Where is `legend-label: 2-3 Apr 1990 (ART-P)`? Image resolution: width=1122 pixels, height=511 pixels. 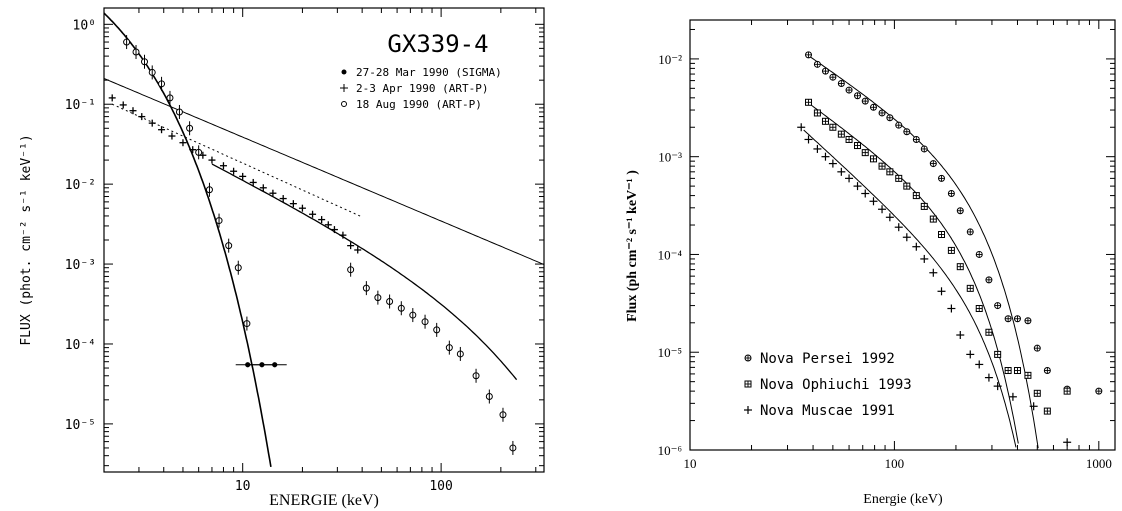 legend-label: 2-3 Apr 1990 (ART-P) is located at coordinates (422, 88).